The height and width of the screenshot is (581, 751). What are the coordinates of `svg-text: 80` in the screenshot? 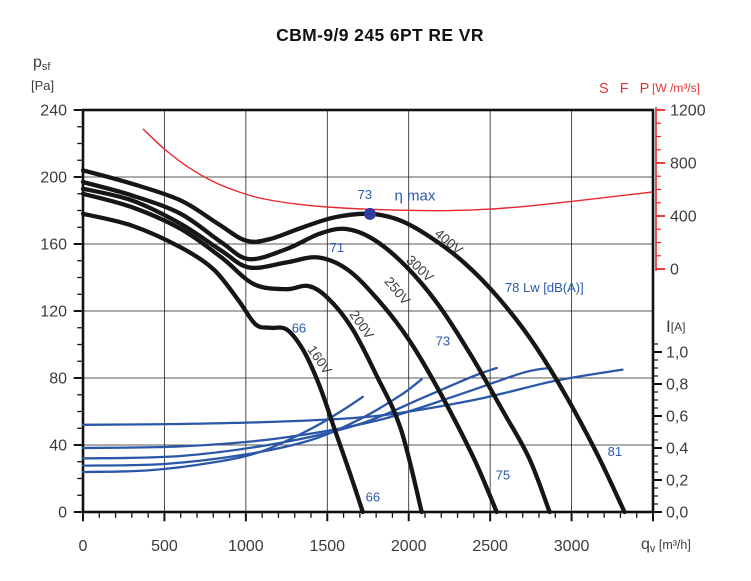 It's located at (58, 379).